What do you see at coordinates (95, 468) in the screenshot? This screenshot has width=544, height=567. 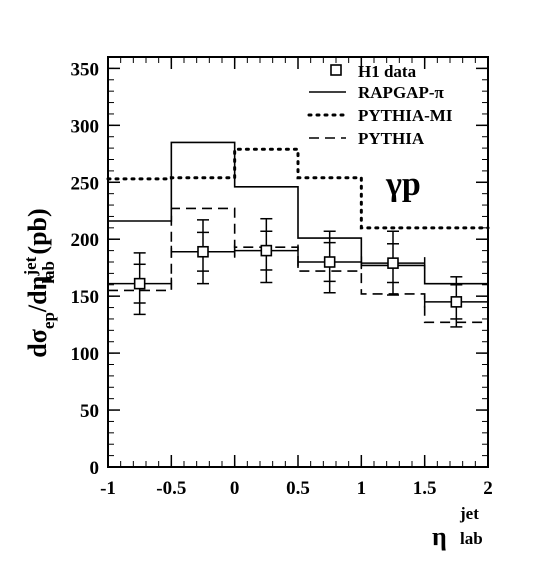 I see `y-tick-label: 0` at bounding box center [95, 468].